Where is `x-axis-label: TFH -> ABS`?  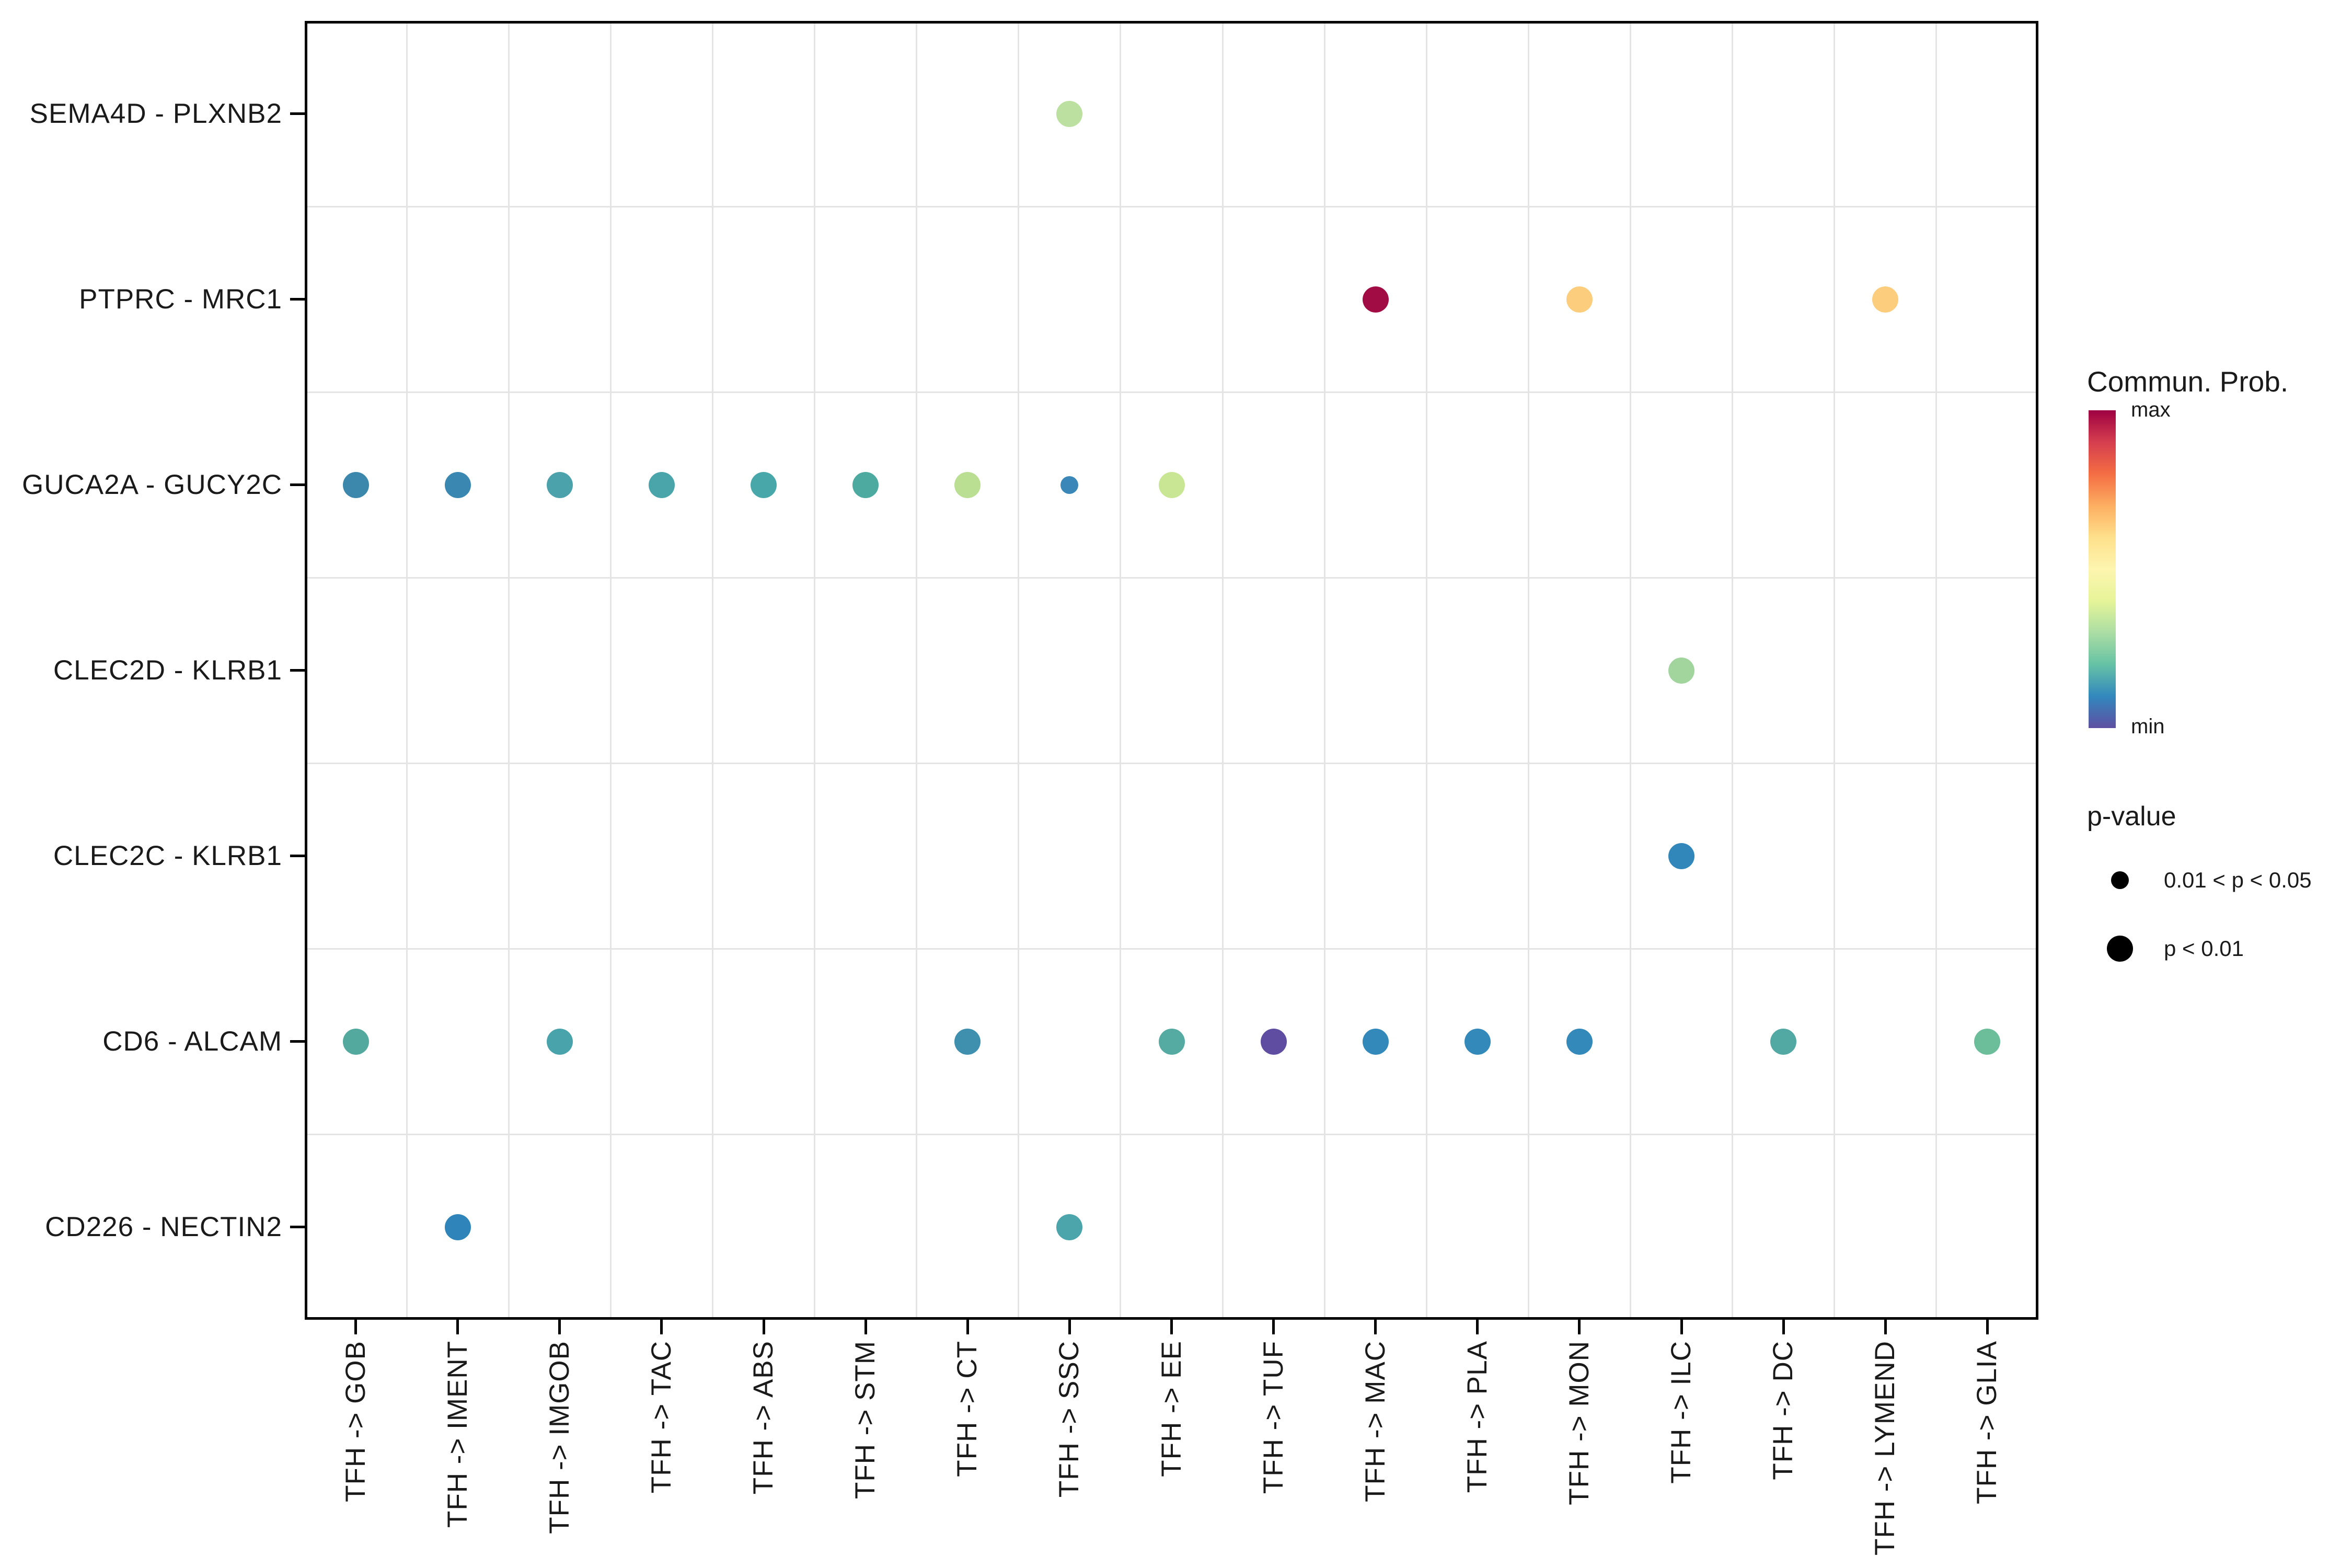 x-axis-label: TFH -> ABS is located at coordinates (763, 1418).